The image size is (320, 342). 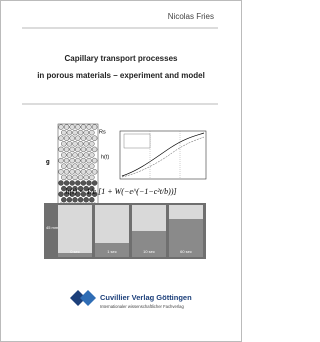 What do you see at coordinates (146, 297) in the screenshot?
I see `publisher-name: Cuvillier Verlag Göttingen` at bounding box center [146, 297].